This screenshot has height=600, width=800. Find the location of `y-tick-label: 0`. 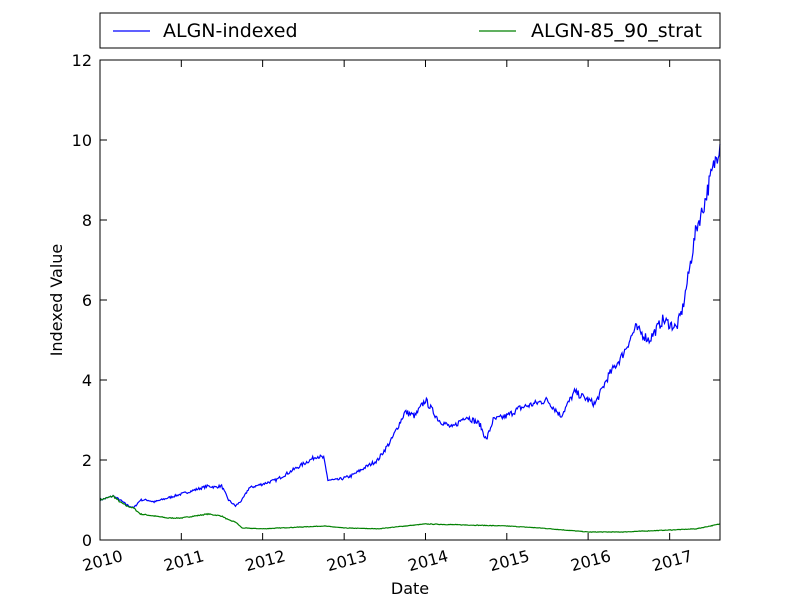

y-tick-label: 0 is located at coordinates (87, 540).